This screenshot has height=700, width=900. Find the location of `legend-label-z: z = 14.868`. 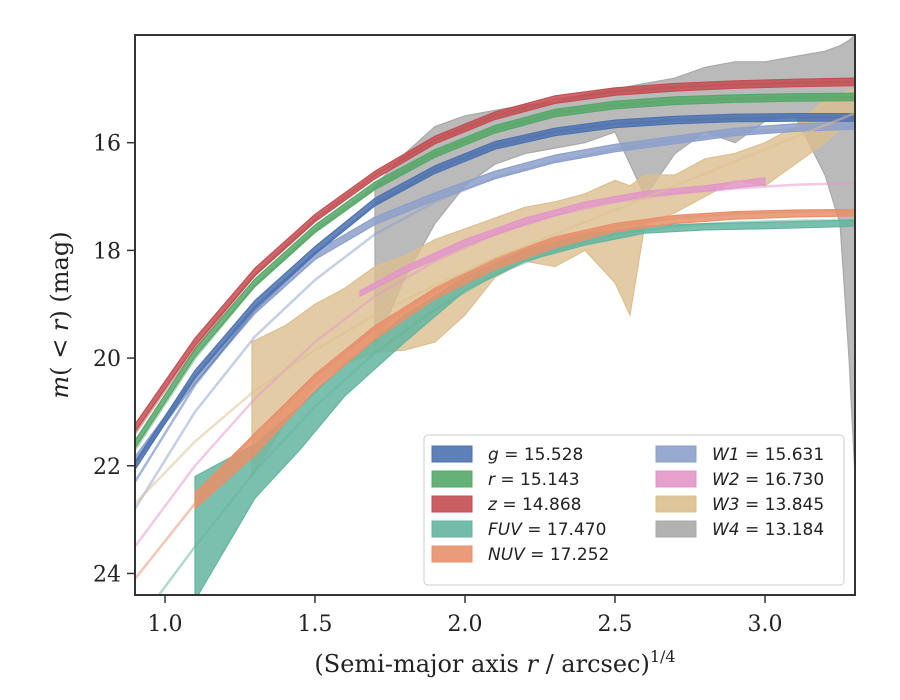

legend-label-z: z = 14.868 is located at coordinates (534, 505).